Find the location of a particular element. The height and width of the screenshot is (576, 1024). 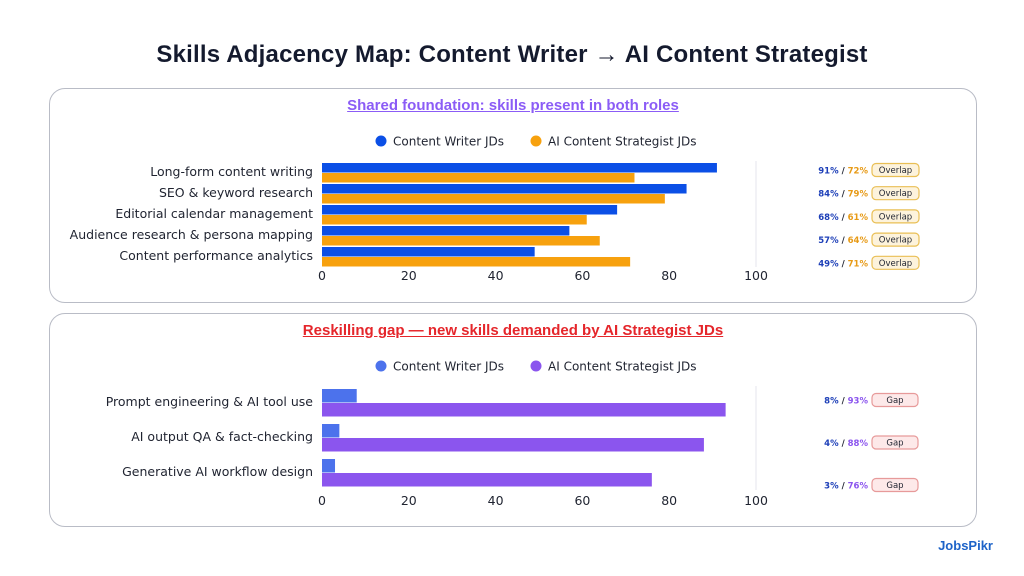

bar-ai-content-strategist-jds-audience-research-persona-mapping is located at coordinates (461, 241).